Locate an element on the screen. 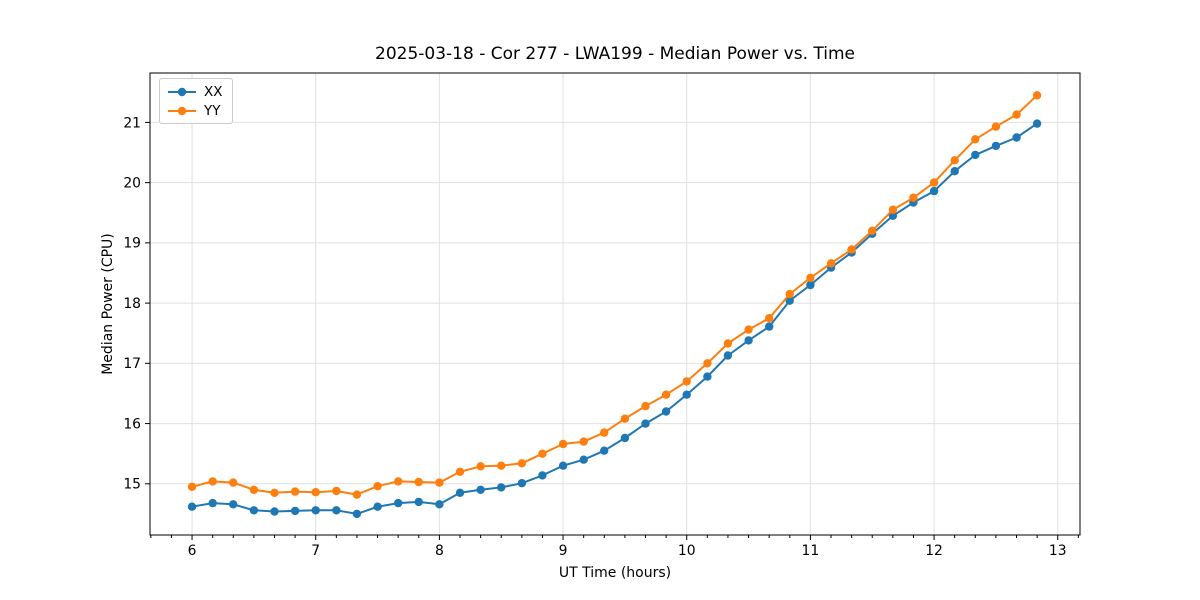  x-tick-label: 8 is located at coordinates (439, 551).